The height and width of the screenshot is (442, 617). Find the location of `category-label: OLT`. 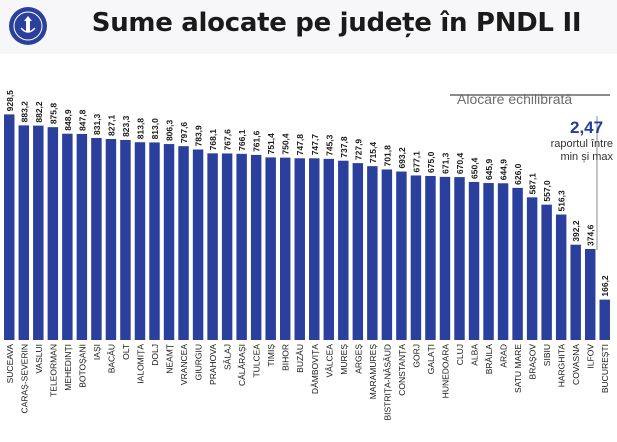

category-label: OLT is located at coordinates (126, 352).